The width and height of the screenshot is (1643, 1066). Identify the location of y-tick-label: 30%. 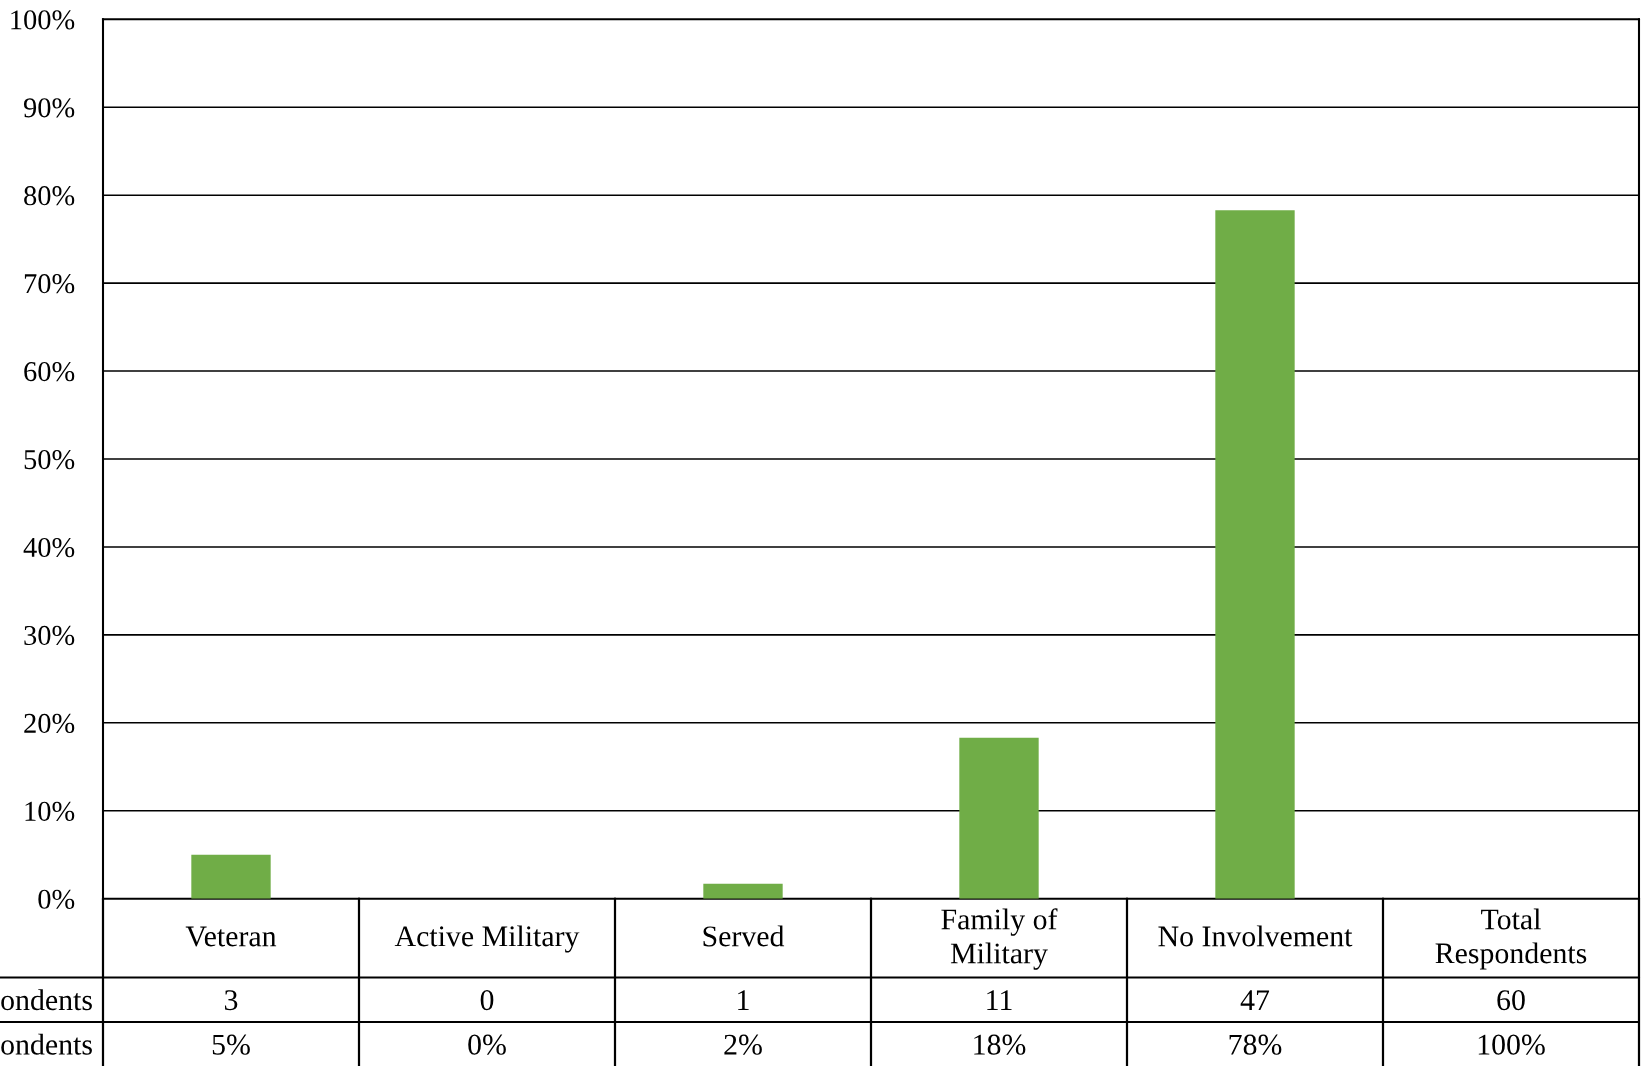
(49, 635).